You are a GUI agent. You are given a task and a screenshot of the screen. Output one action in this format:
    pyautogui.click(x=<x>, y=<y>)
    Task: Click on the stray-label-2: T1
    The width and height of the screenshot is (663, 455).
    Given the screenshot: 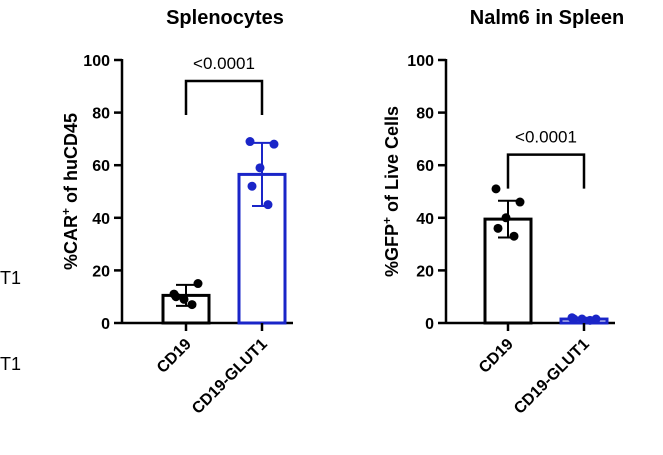 What is the action you would take?
    pyautogui.click(x=10, y=364)
    